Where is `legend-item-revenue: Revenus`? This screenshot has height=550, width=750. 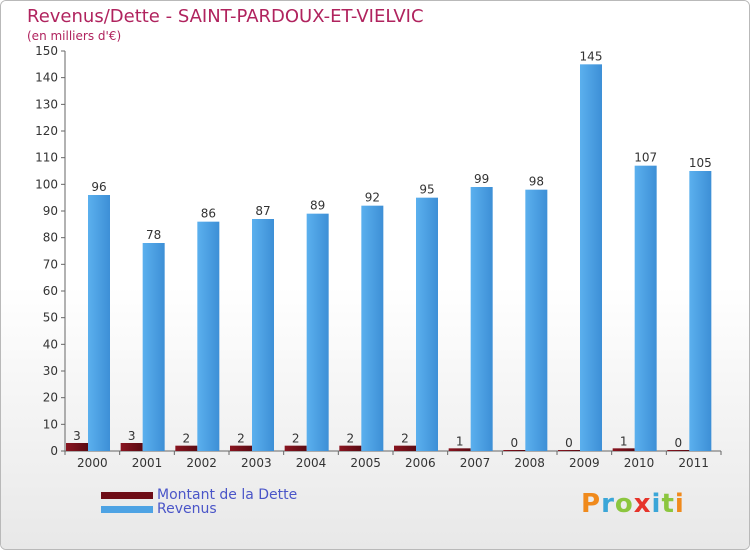 legend-item-revenue: Revenus is located at coordinates (159, 509).